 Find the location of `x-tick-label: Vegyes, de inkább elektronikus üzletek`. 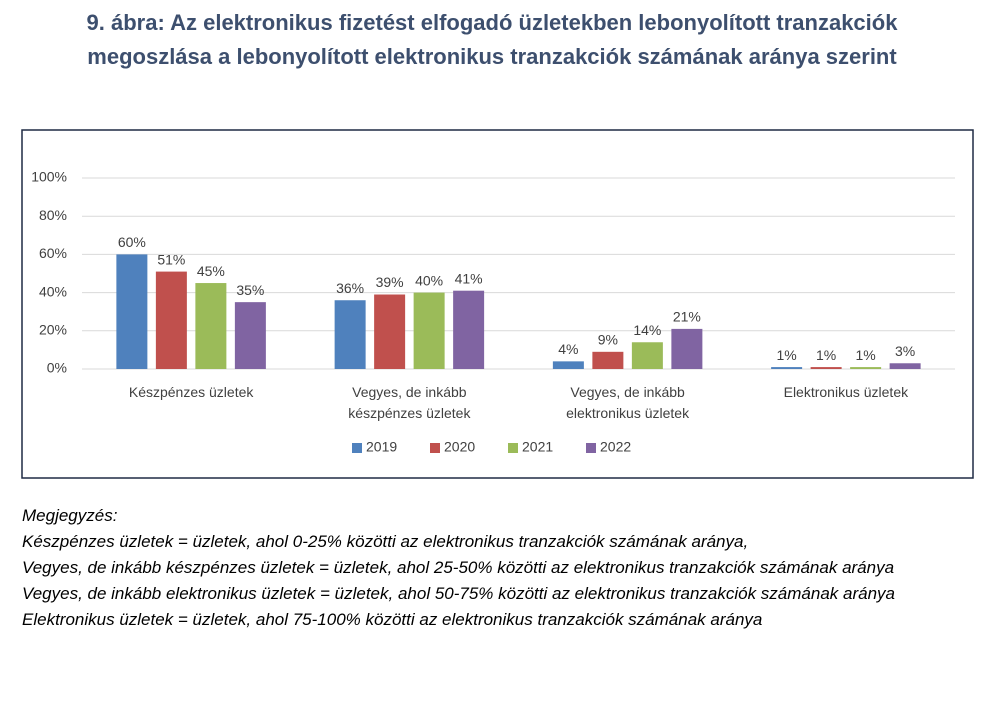

x-tick-label: Vegyes, de inkább elektronikus üzletek is located at coordinates (628, 402).